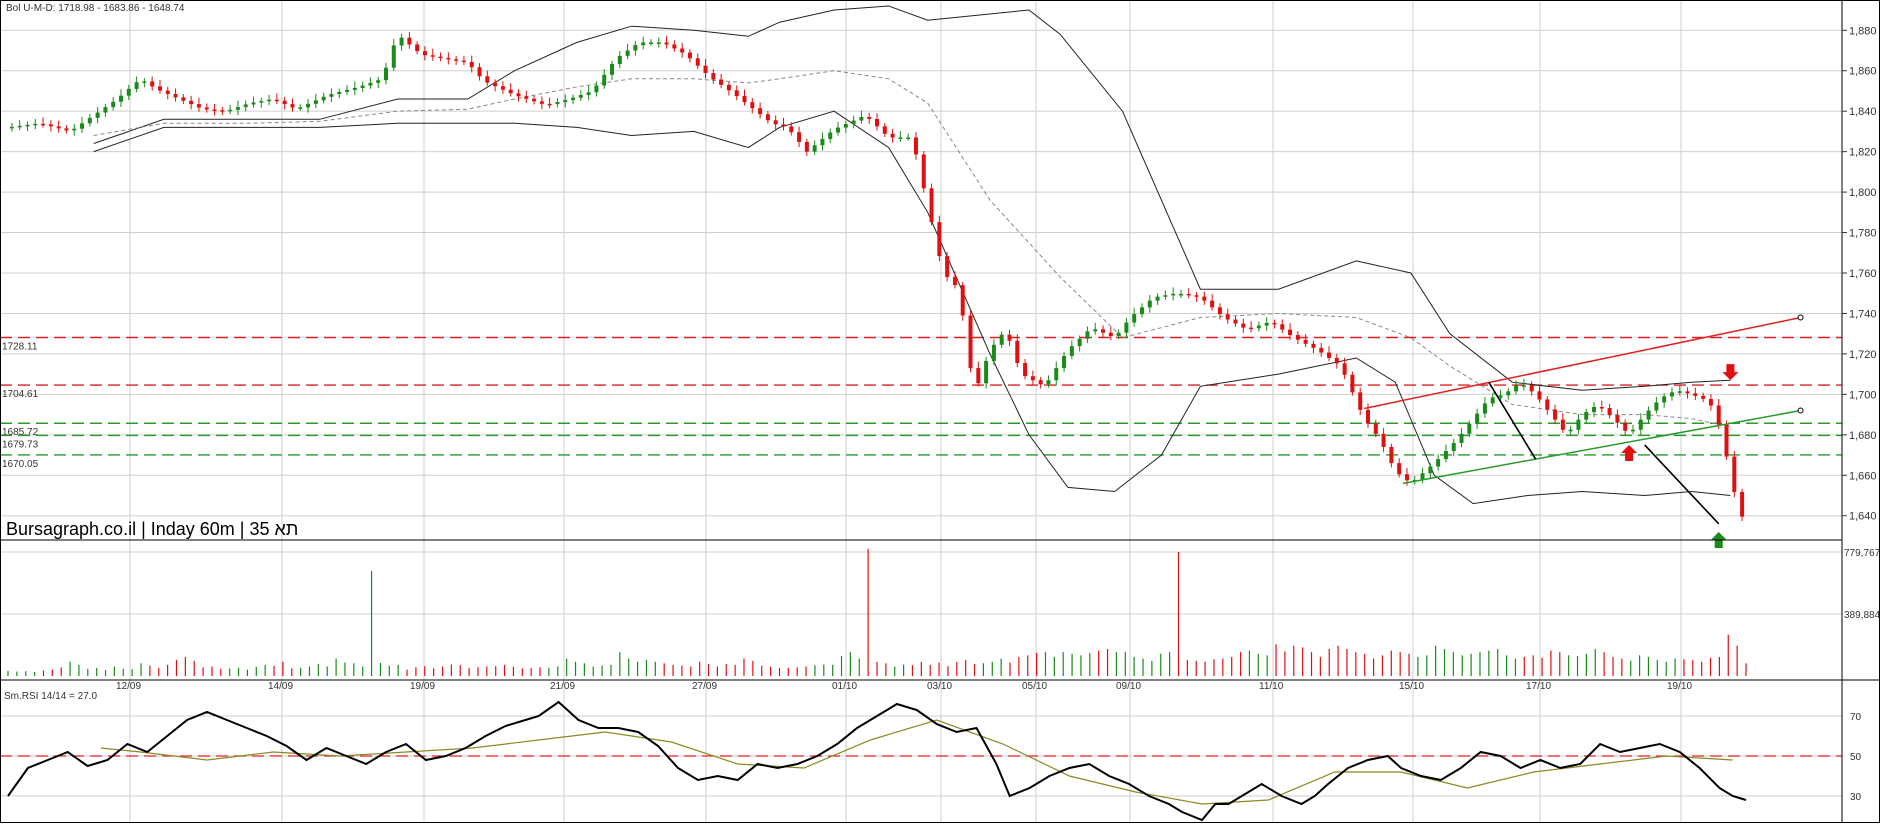 Image resolution: width=1880 pixels, height=828 pixels. I want to click on x-tick-label: 12/09, so click(128, 686).